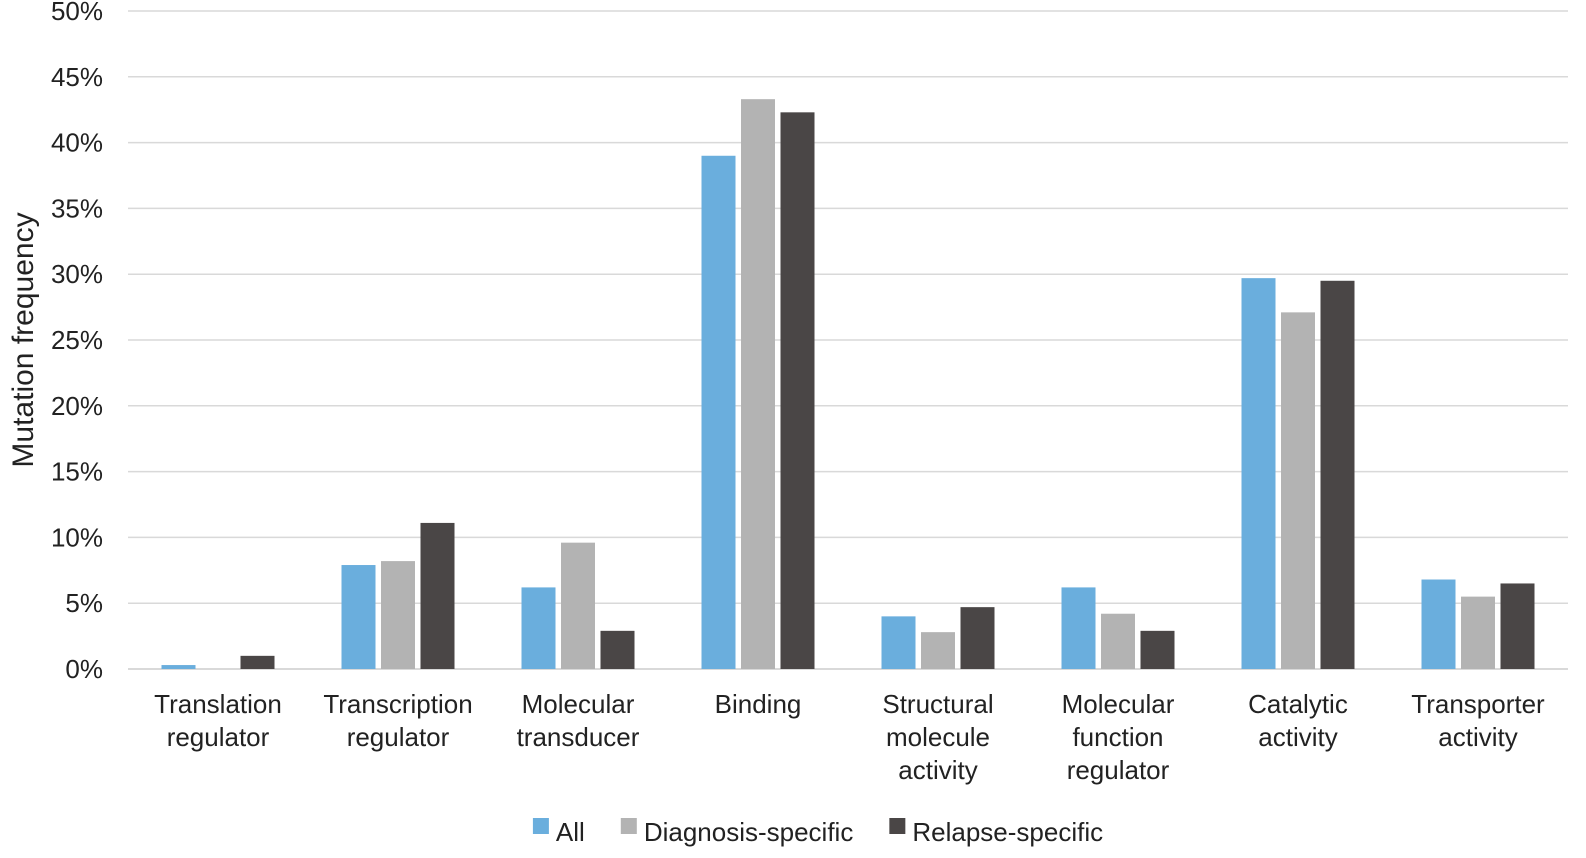 The image size is (1586, 858). Describe the element at coordinates (77, 406) in the screenshot. I see `y-tick-label: 20%` at that location.